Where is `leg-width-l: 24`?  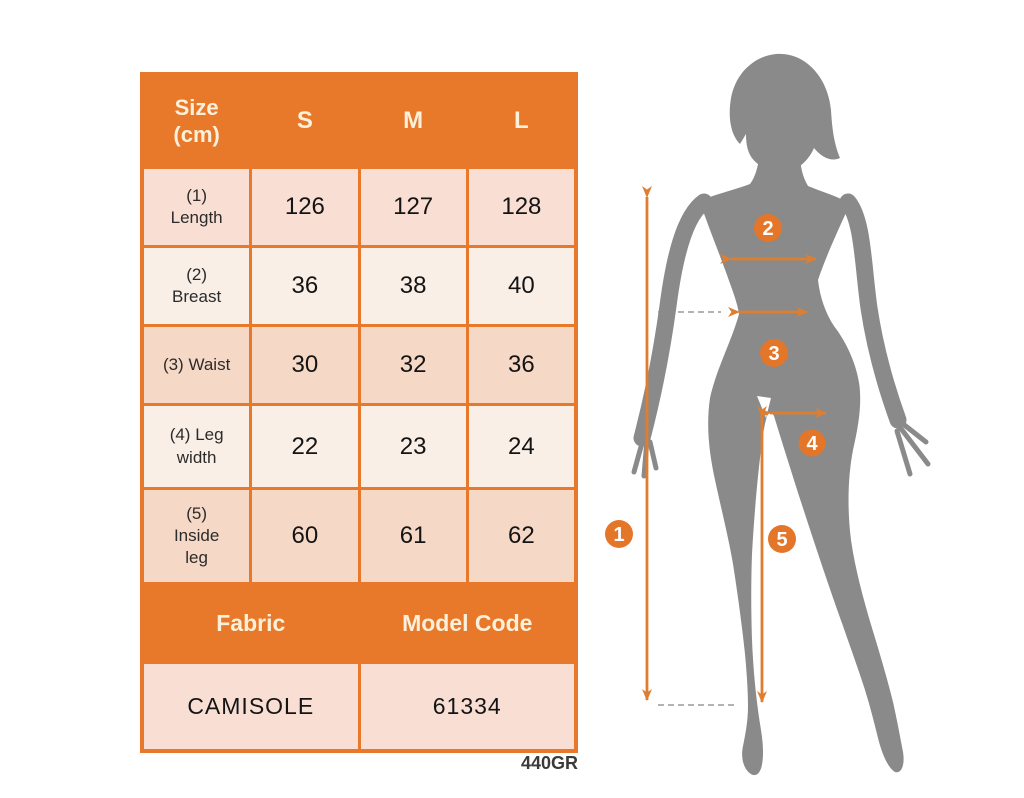 leg-width-l: 24 is located at coordinates (521, 446).